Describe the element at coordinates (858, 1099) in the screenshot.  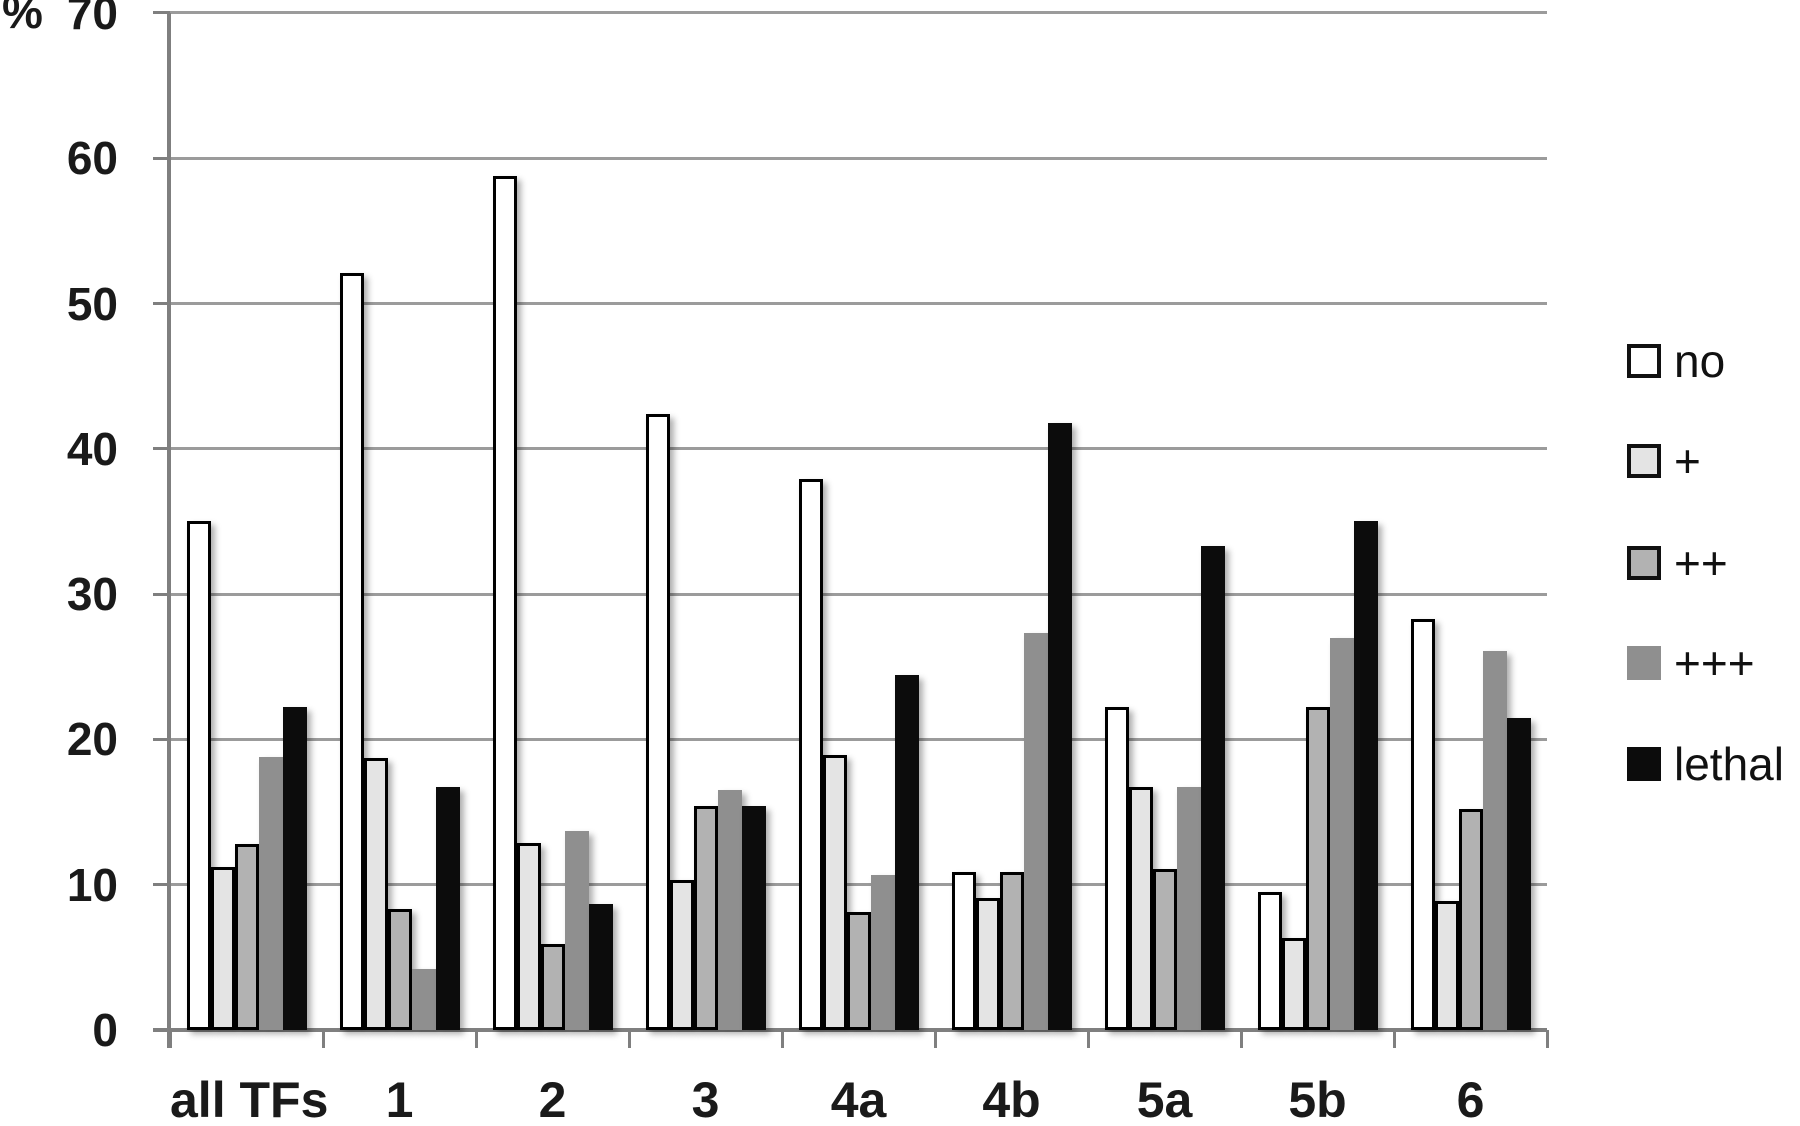
I see `x-axis-label: 4a` at that location.